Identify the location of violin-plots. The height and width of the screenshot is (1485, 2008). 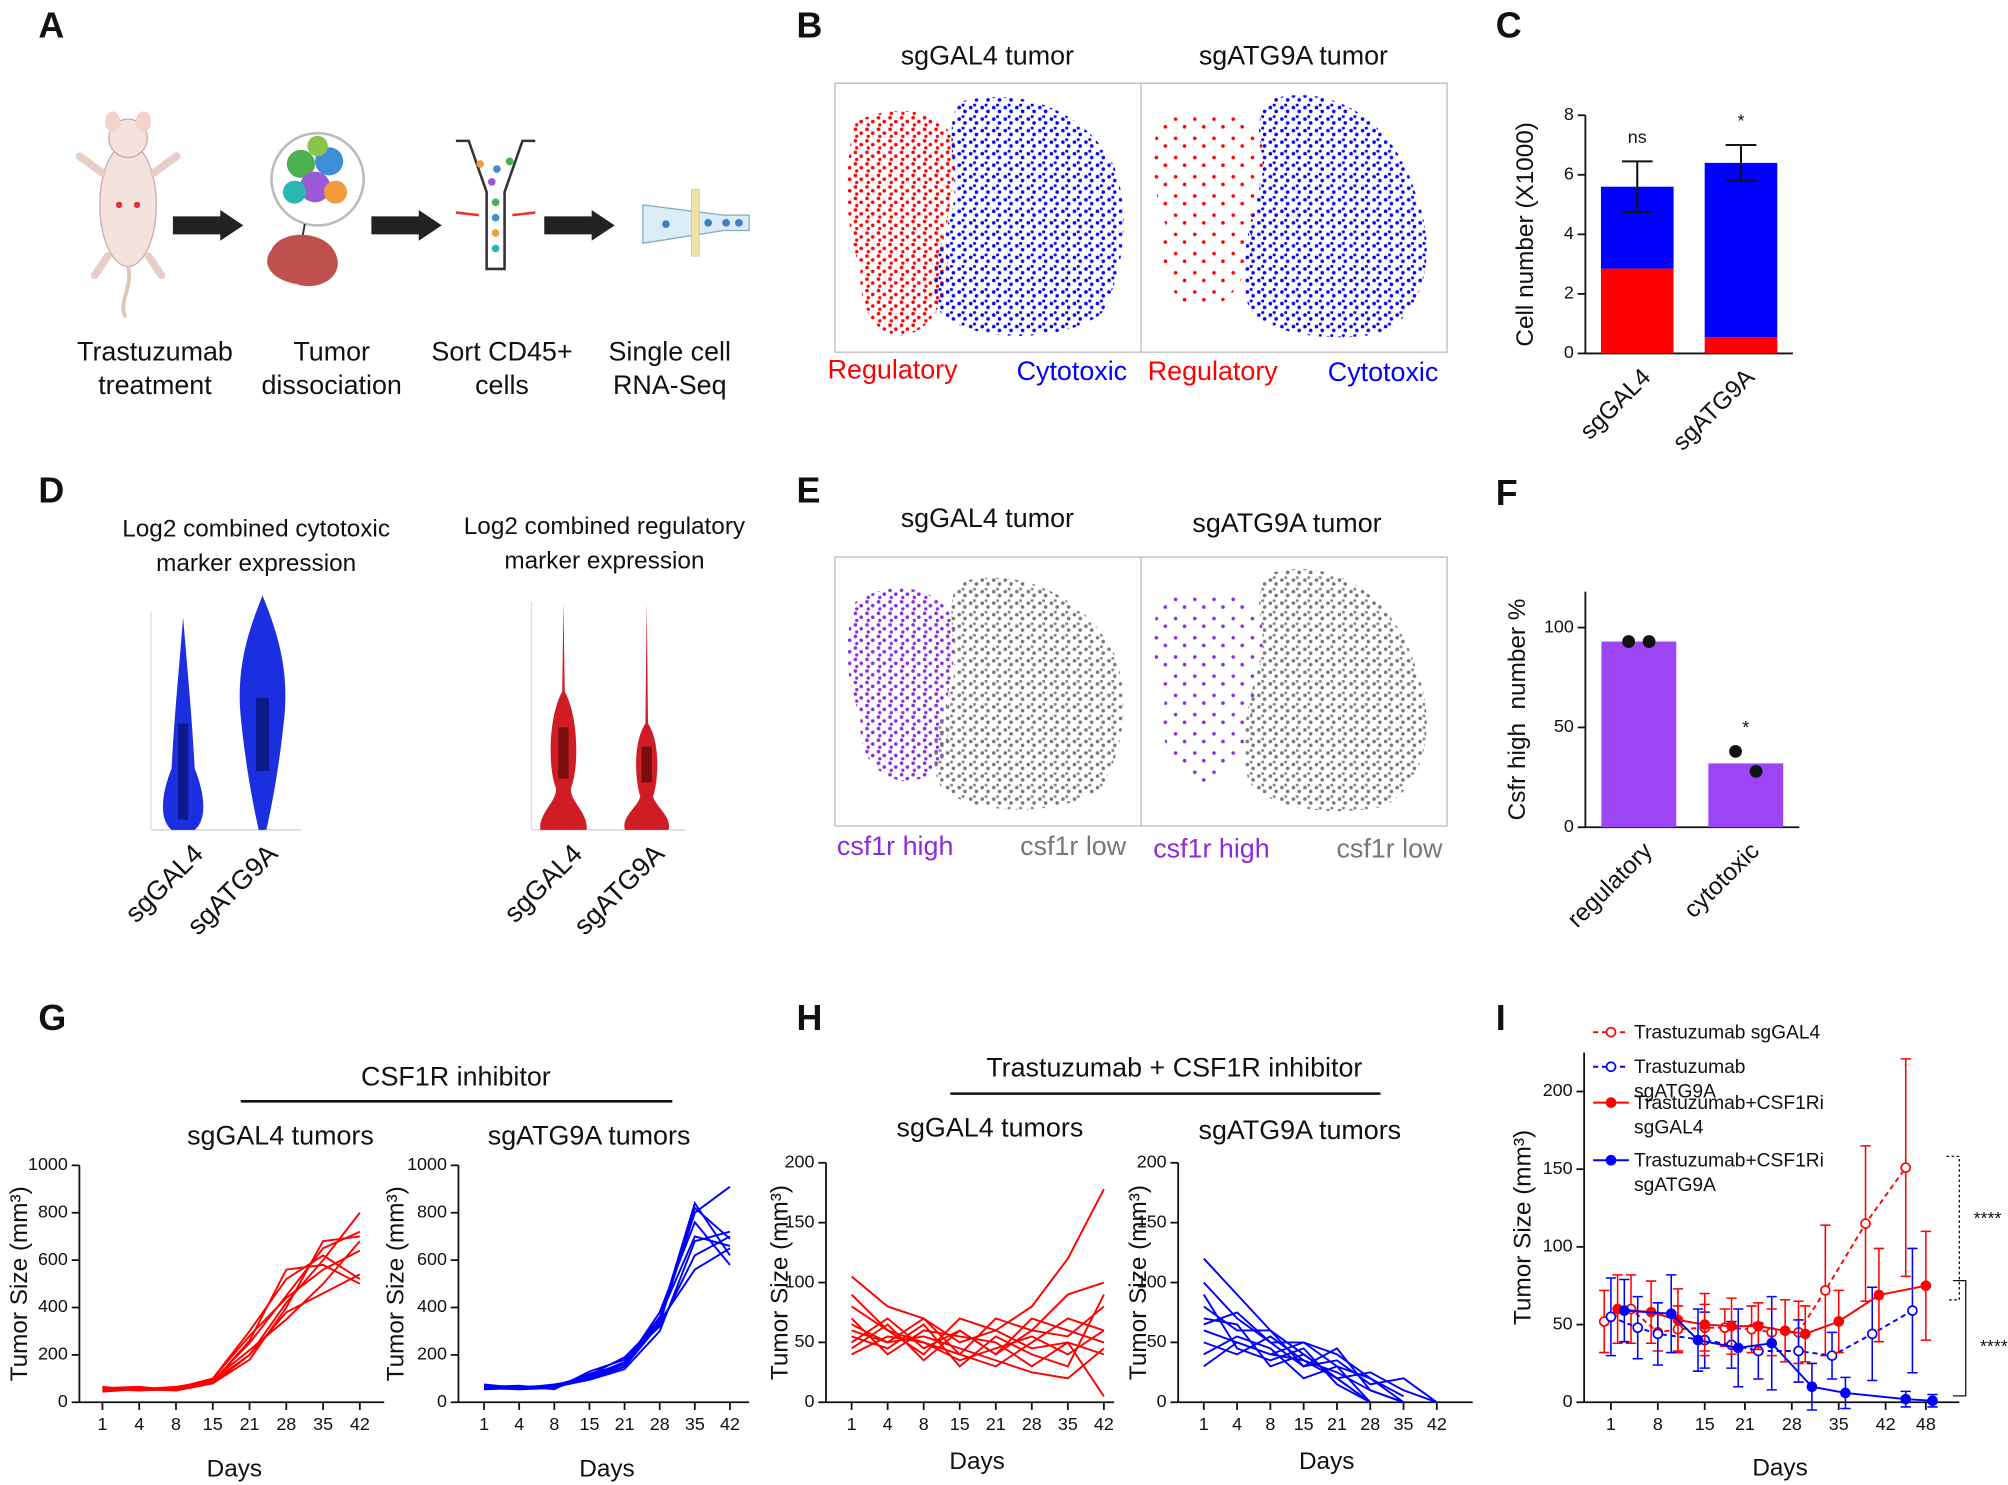
(418, 713).